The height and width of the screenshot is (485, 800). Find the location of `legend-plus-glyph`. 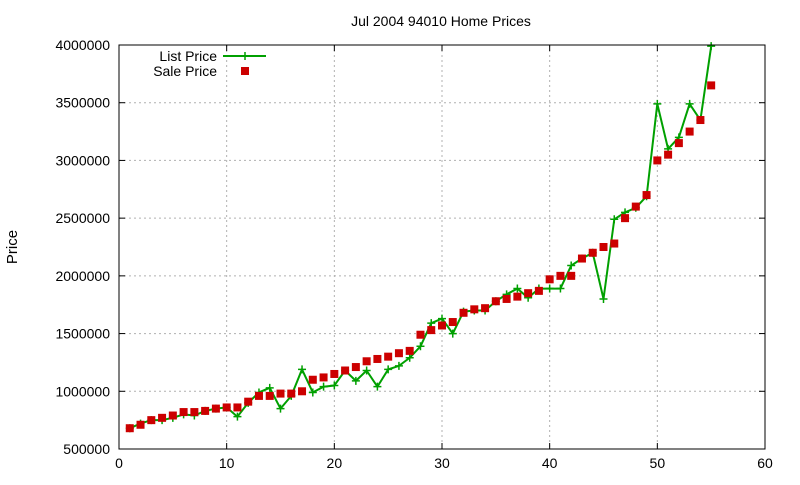

legend-plus-glyph is located at coordinates (245, 56).